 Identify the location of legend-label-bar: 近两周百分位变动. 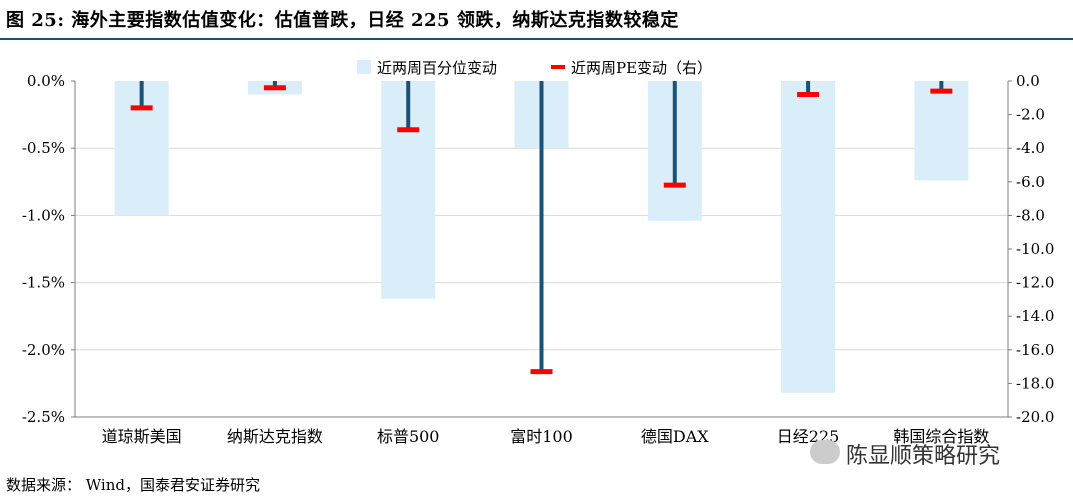
(437, 68).